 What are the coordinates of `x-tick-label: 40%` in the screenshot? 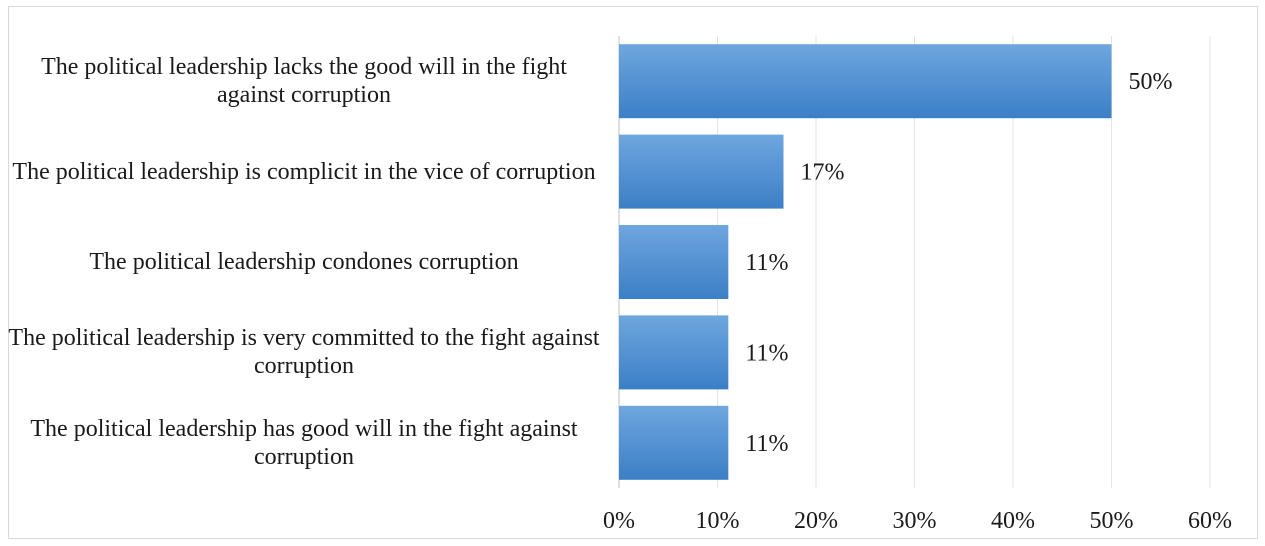 It's located at (1013, 521).